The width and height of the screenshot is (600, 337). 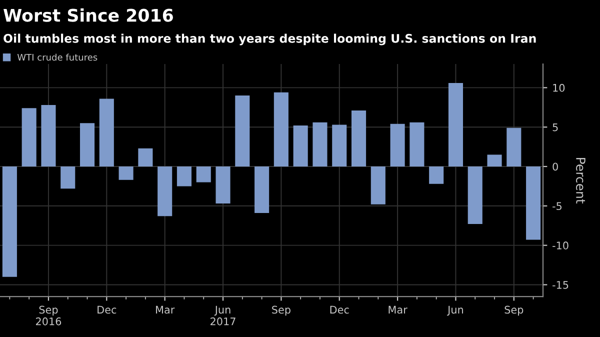 I want to click on y-tick-label: 5, so click(x=555, y=127).